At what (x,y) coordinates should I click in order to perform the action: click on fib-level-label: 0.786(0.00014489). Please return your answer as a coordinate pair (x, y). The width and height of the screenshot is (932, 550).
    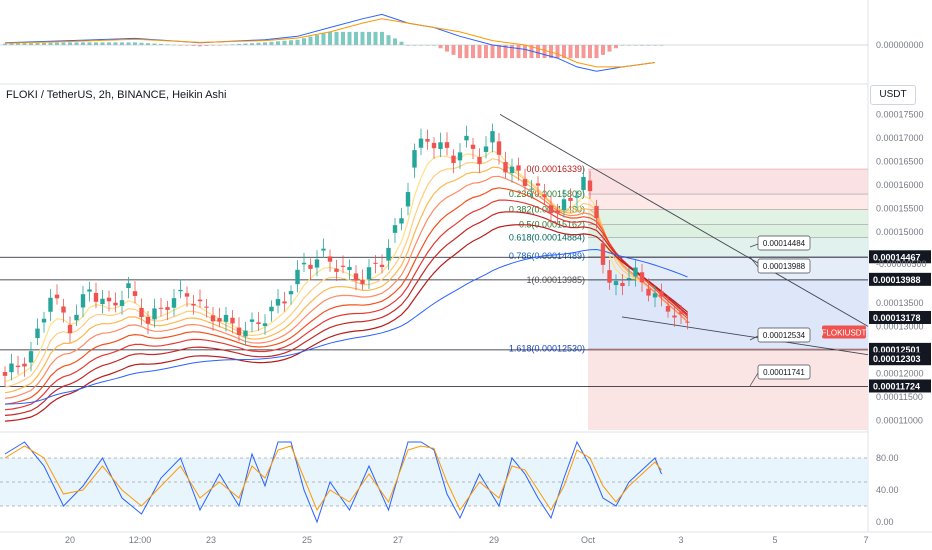
    Looking at the image, I should click on (547, 256).